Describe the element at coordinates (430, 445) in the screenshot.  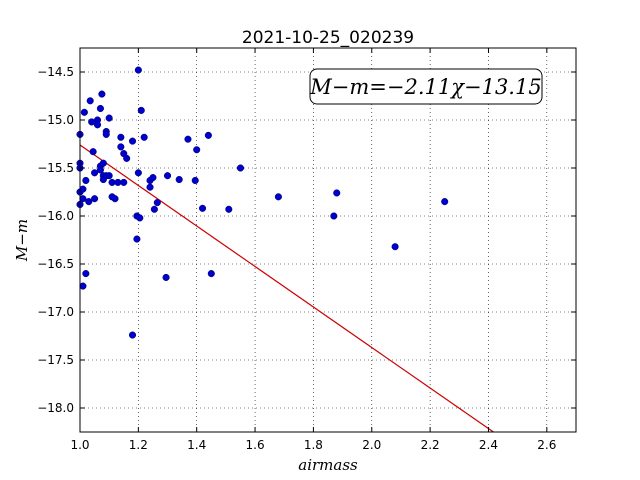
I see `x-tick-label: 2.2` at that location.